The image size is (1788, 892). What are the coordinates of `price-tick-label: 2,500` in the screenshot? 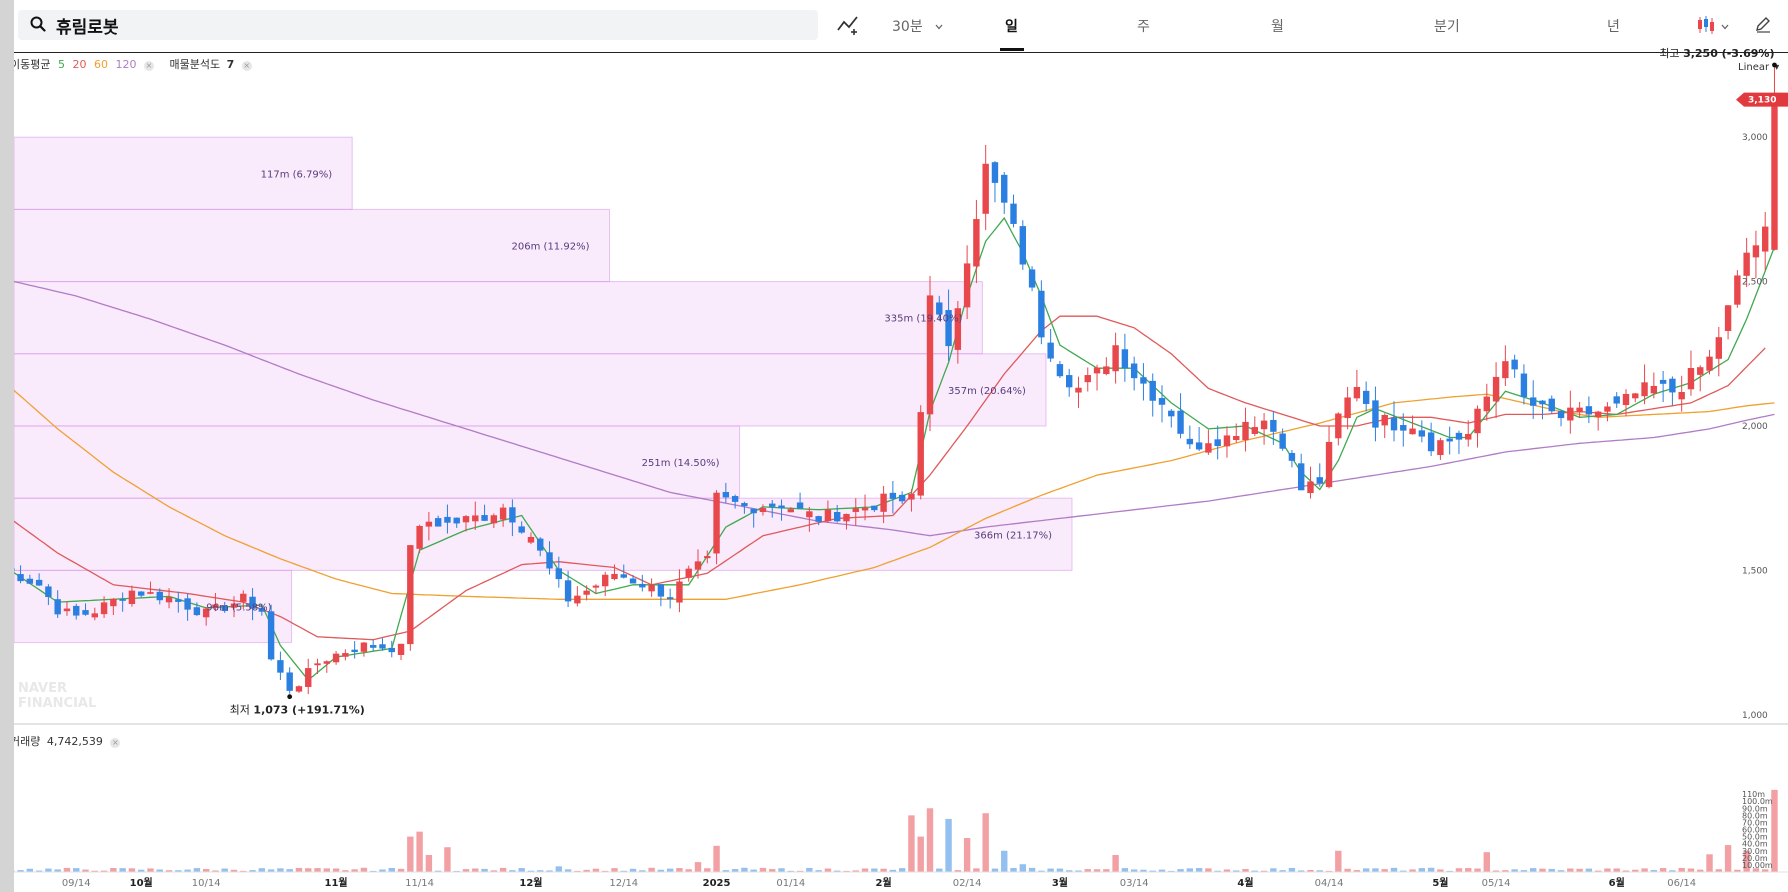 It's located at (1755, 283).